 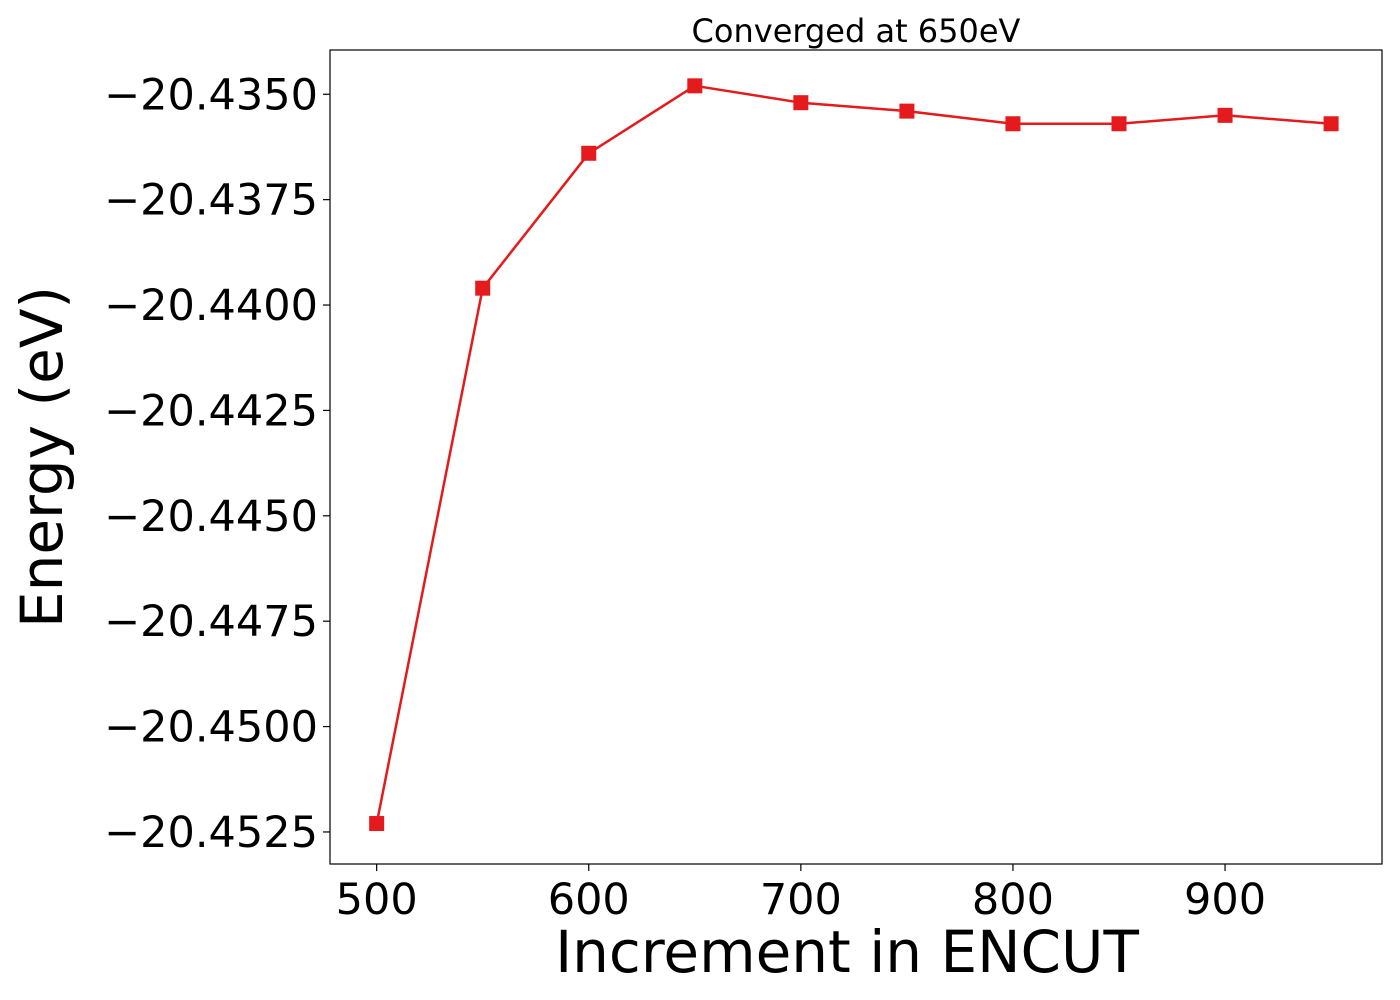 What do you see at coordinates (856, 31) in the screenshot?
I see `chart-title: Converged at 650eV` at bounding box center [856, 31].